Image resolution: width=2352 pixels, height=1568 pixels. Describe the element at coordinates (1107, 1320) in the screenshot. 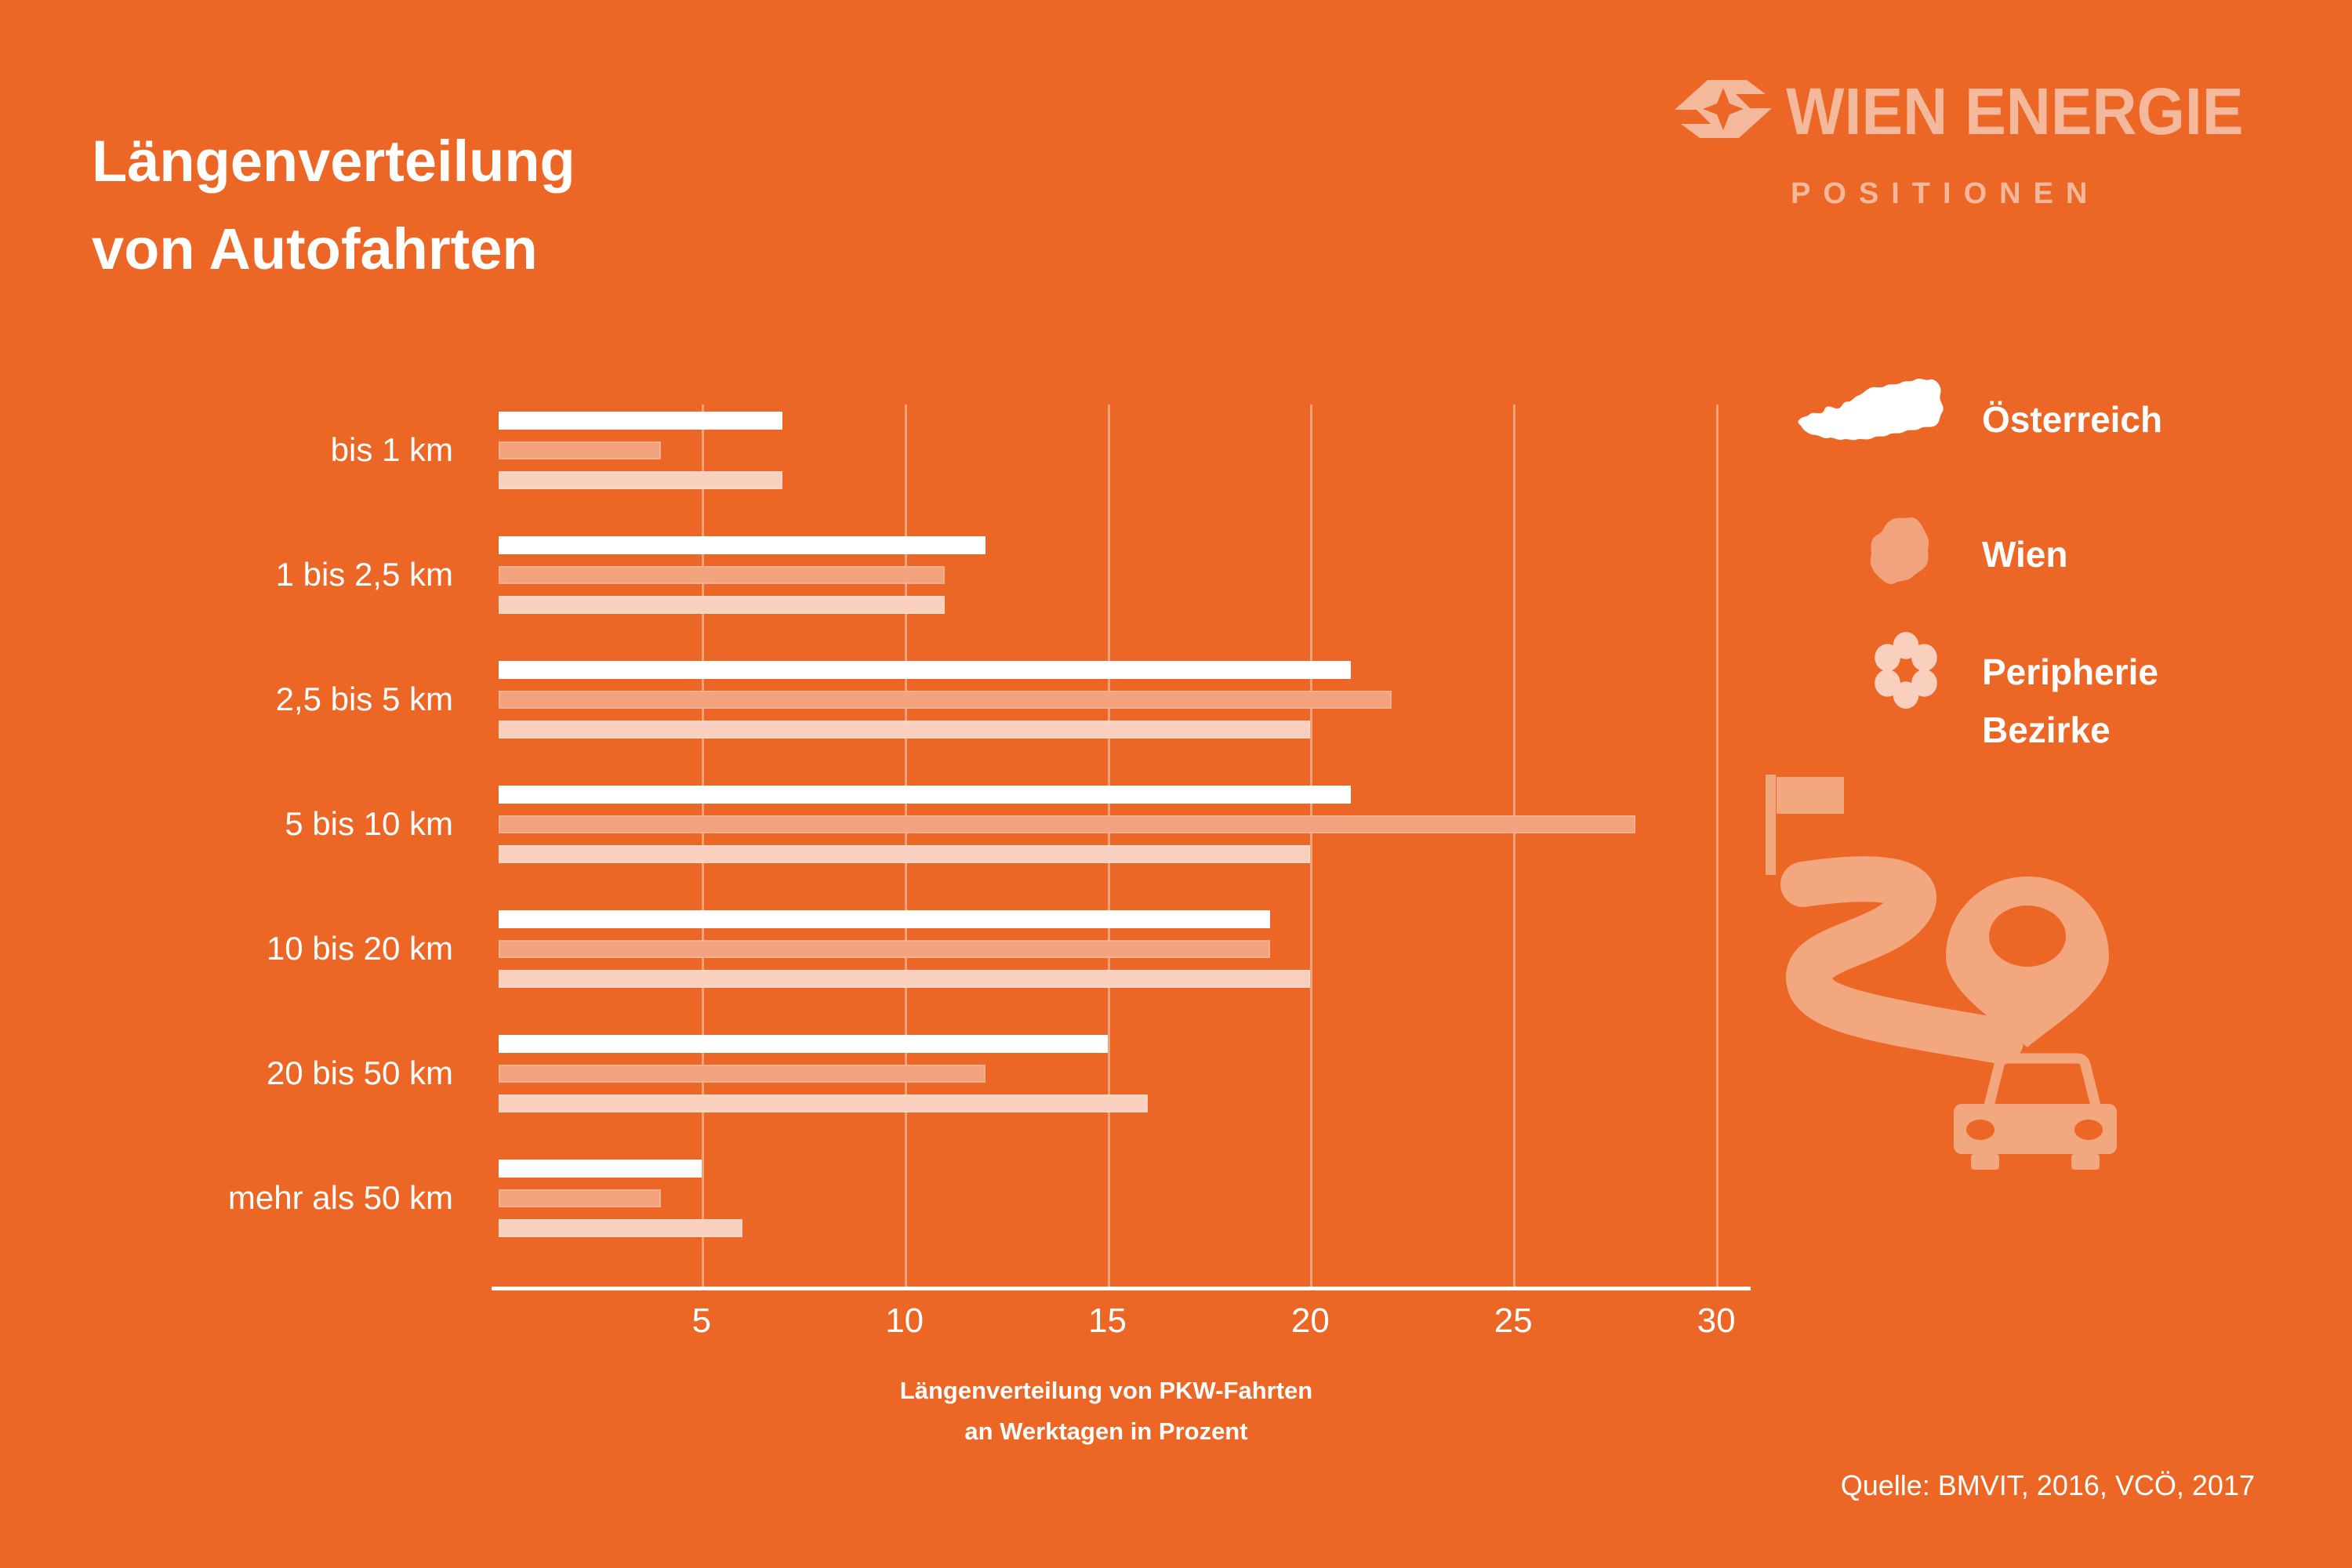

I see `x-tick-label: 15` at that location.